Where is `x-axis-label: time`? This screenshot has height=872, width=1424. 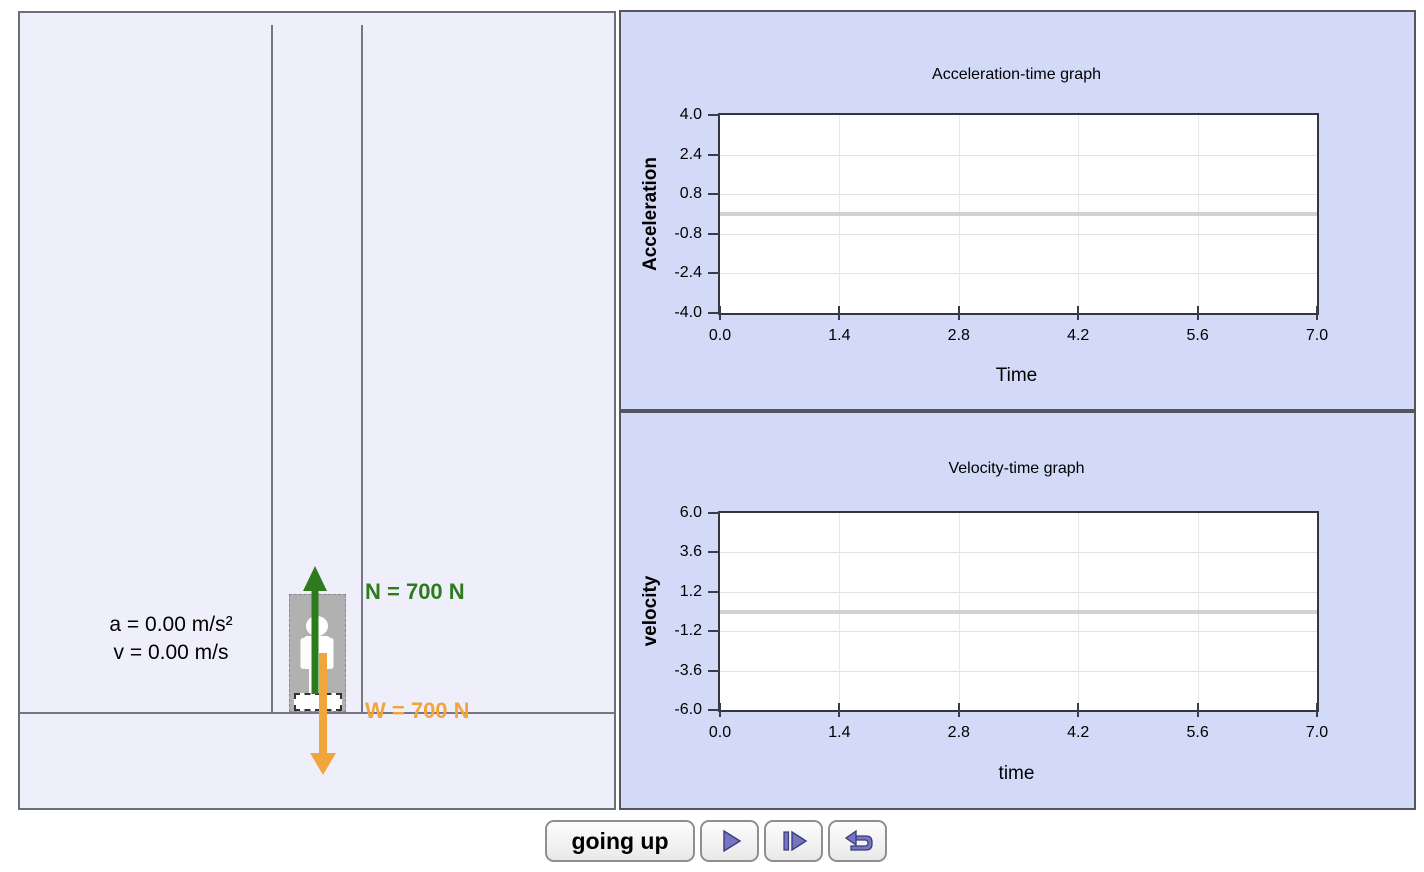
x-axis-label: time is located at coordinates (1016, 773).